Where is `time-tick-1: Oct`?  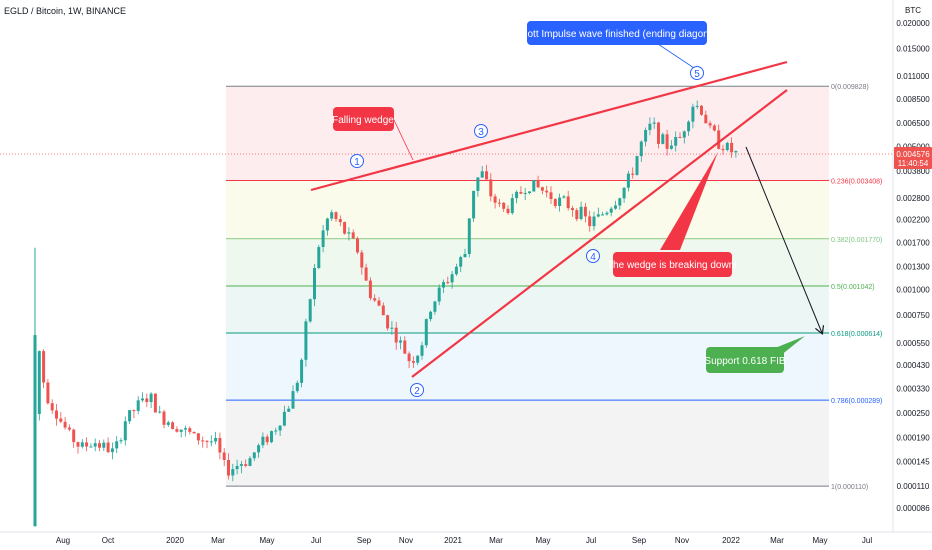
time-tick-1: Oct is located at coordinates (108, 540).